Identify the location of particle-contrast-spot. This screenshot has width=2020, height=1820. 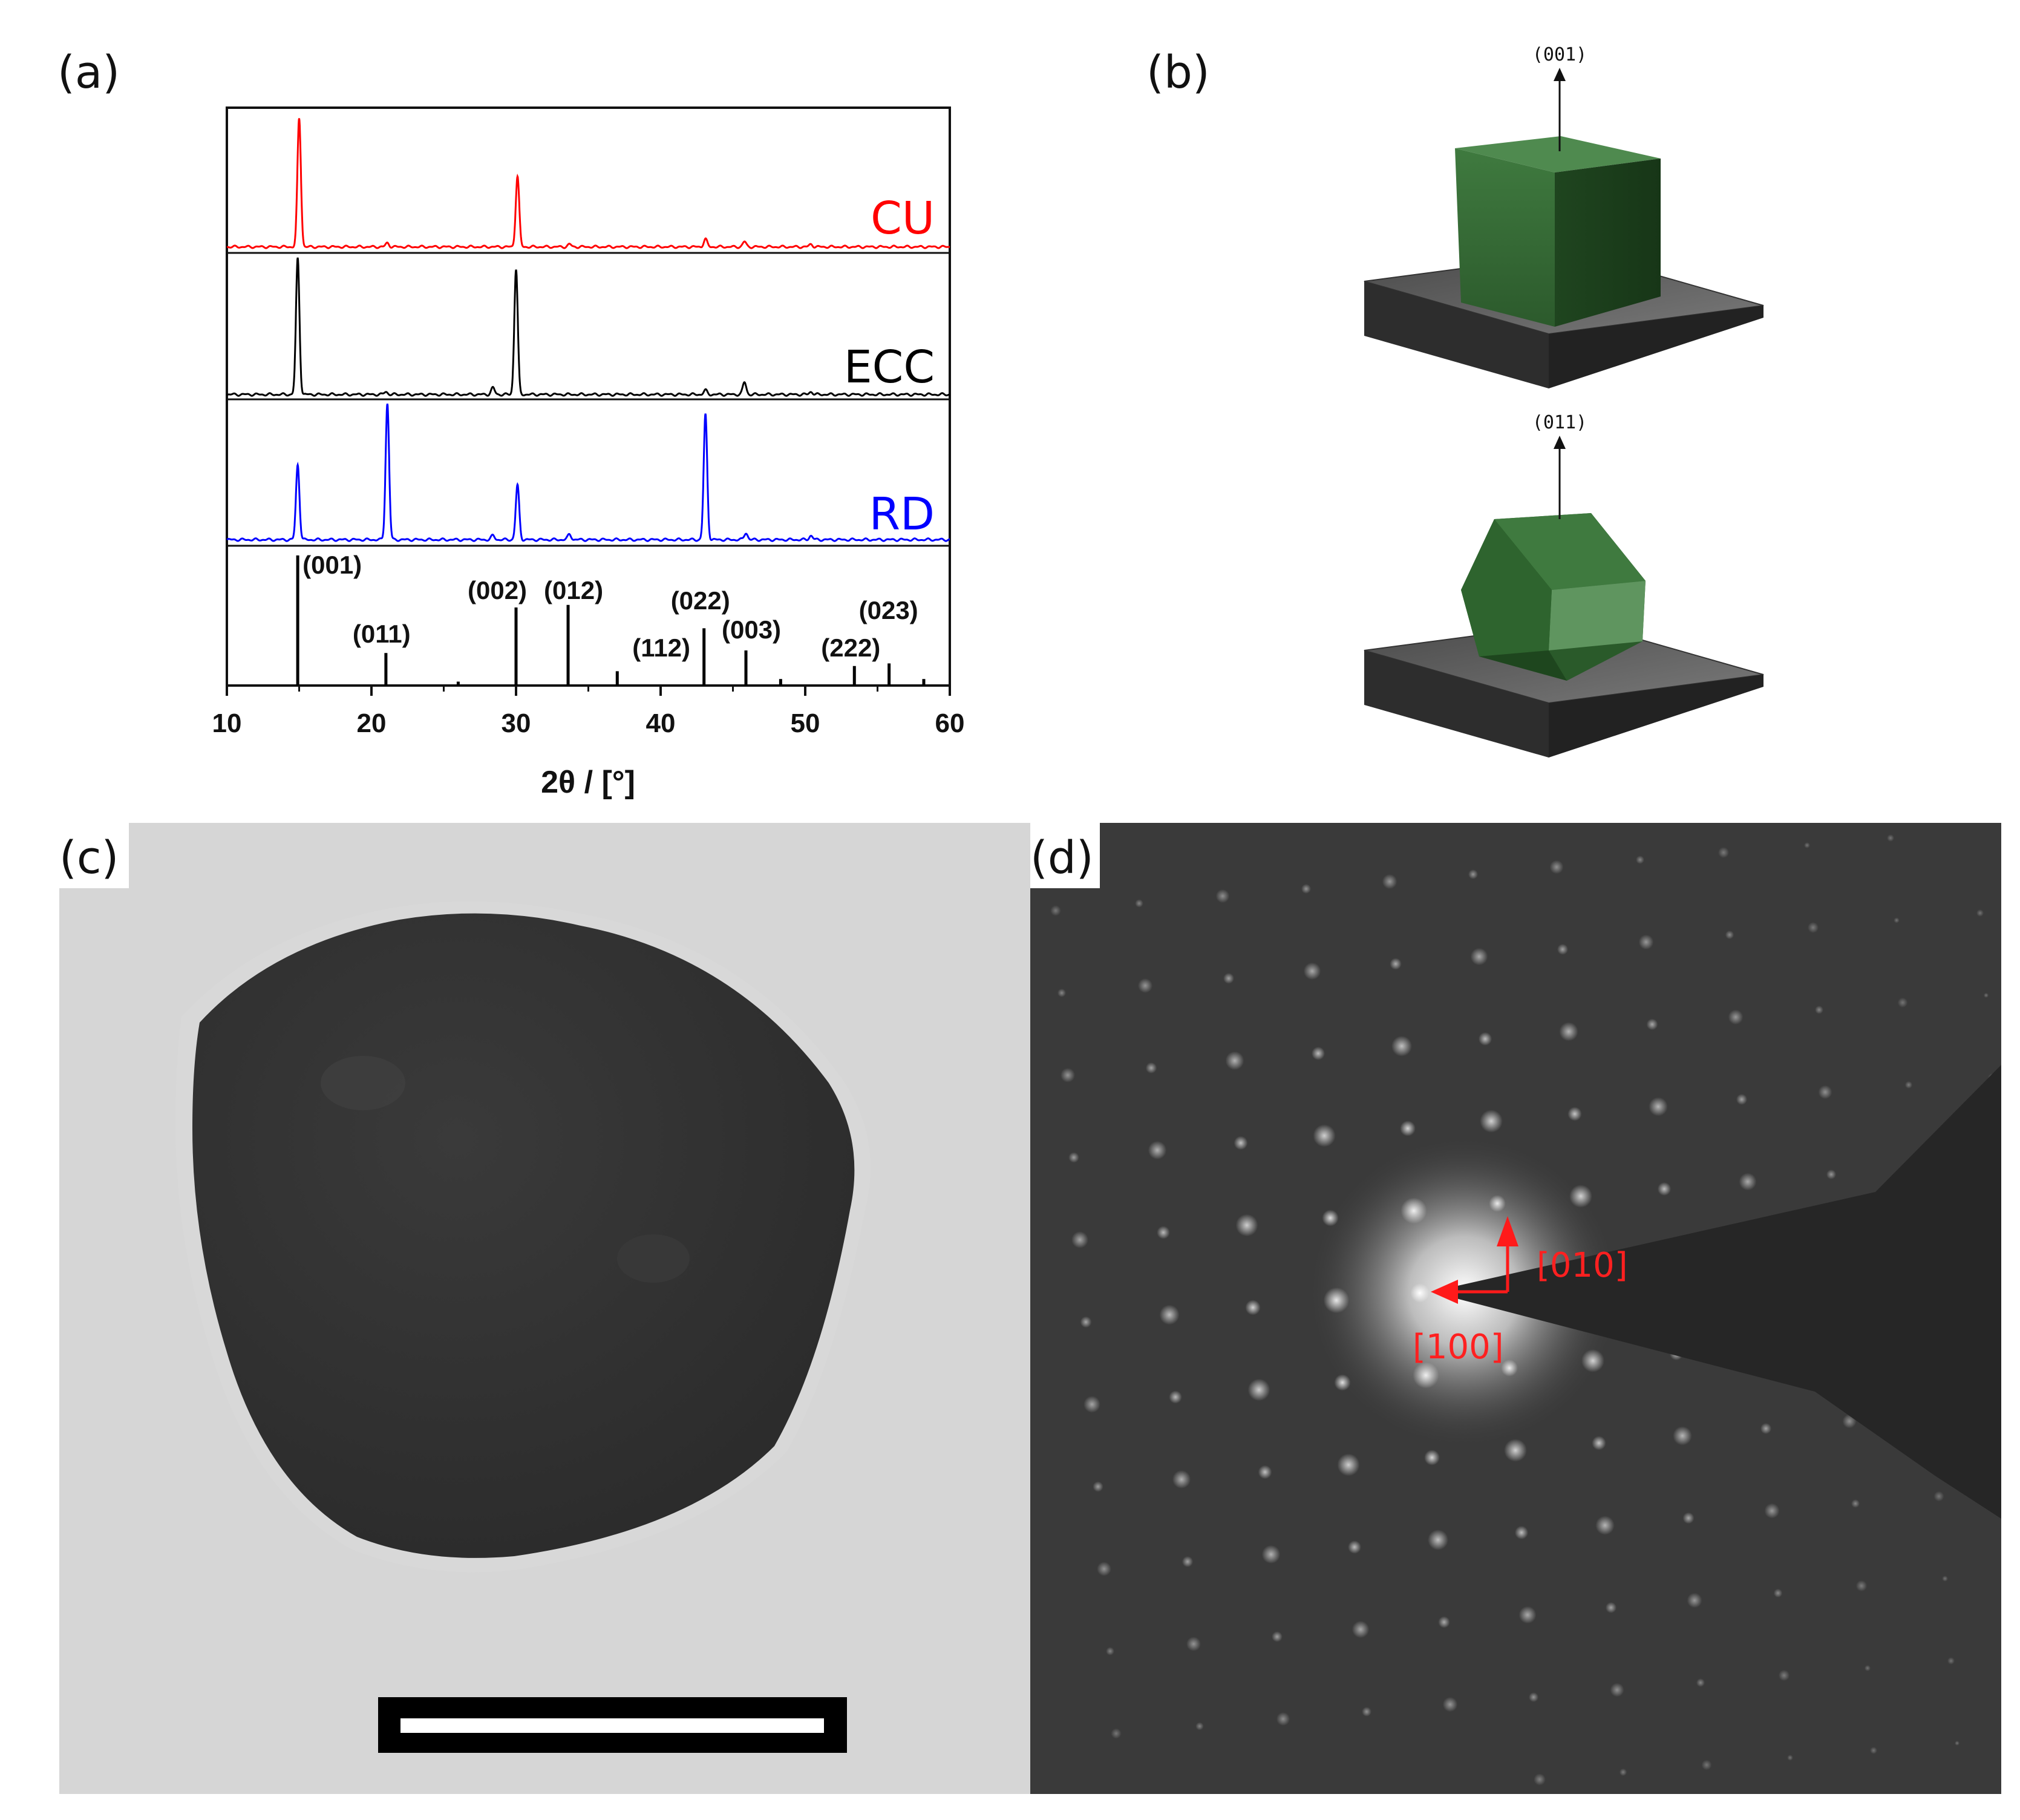
(653, 1258).